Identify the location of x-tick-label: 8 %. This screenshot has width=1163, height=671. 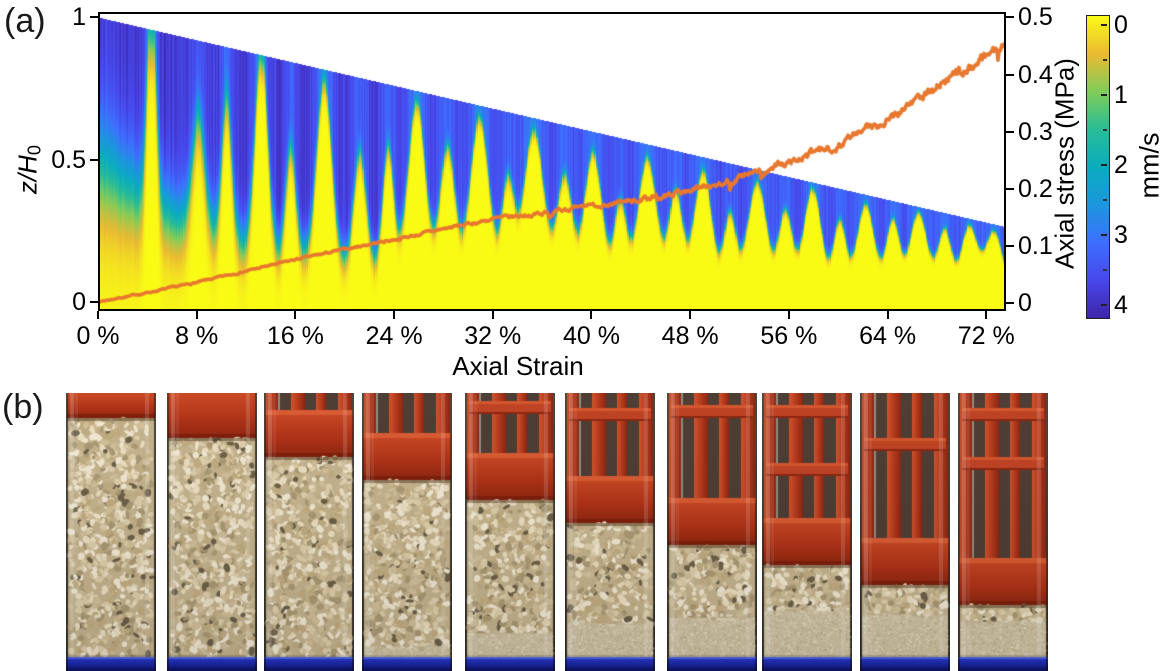
(197, 336).